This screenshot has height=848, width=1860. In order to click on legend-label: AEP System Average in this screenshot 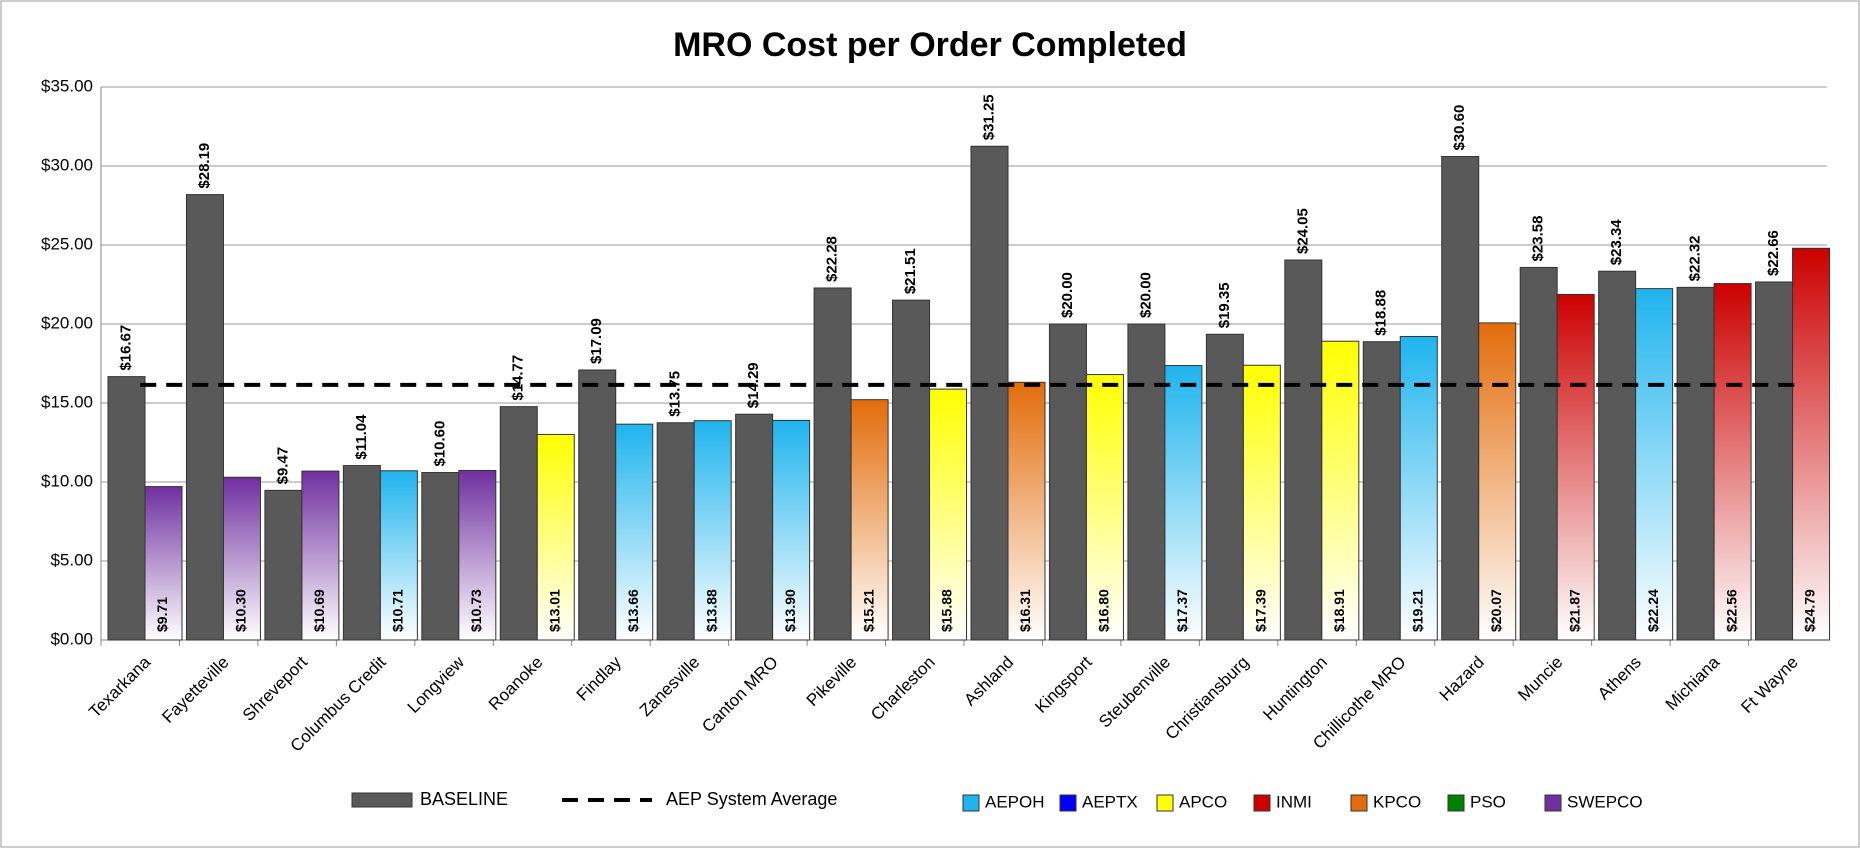, I will do `click(751, 799)`.